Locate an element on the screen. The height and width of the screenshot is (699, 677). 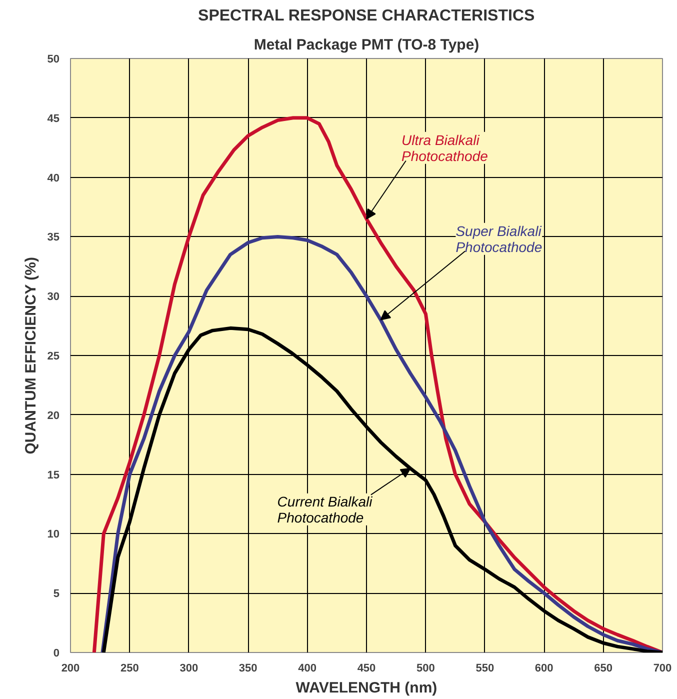
x-tick-label: 400 is located at coordinates (307, 668).